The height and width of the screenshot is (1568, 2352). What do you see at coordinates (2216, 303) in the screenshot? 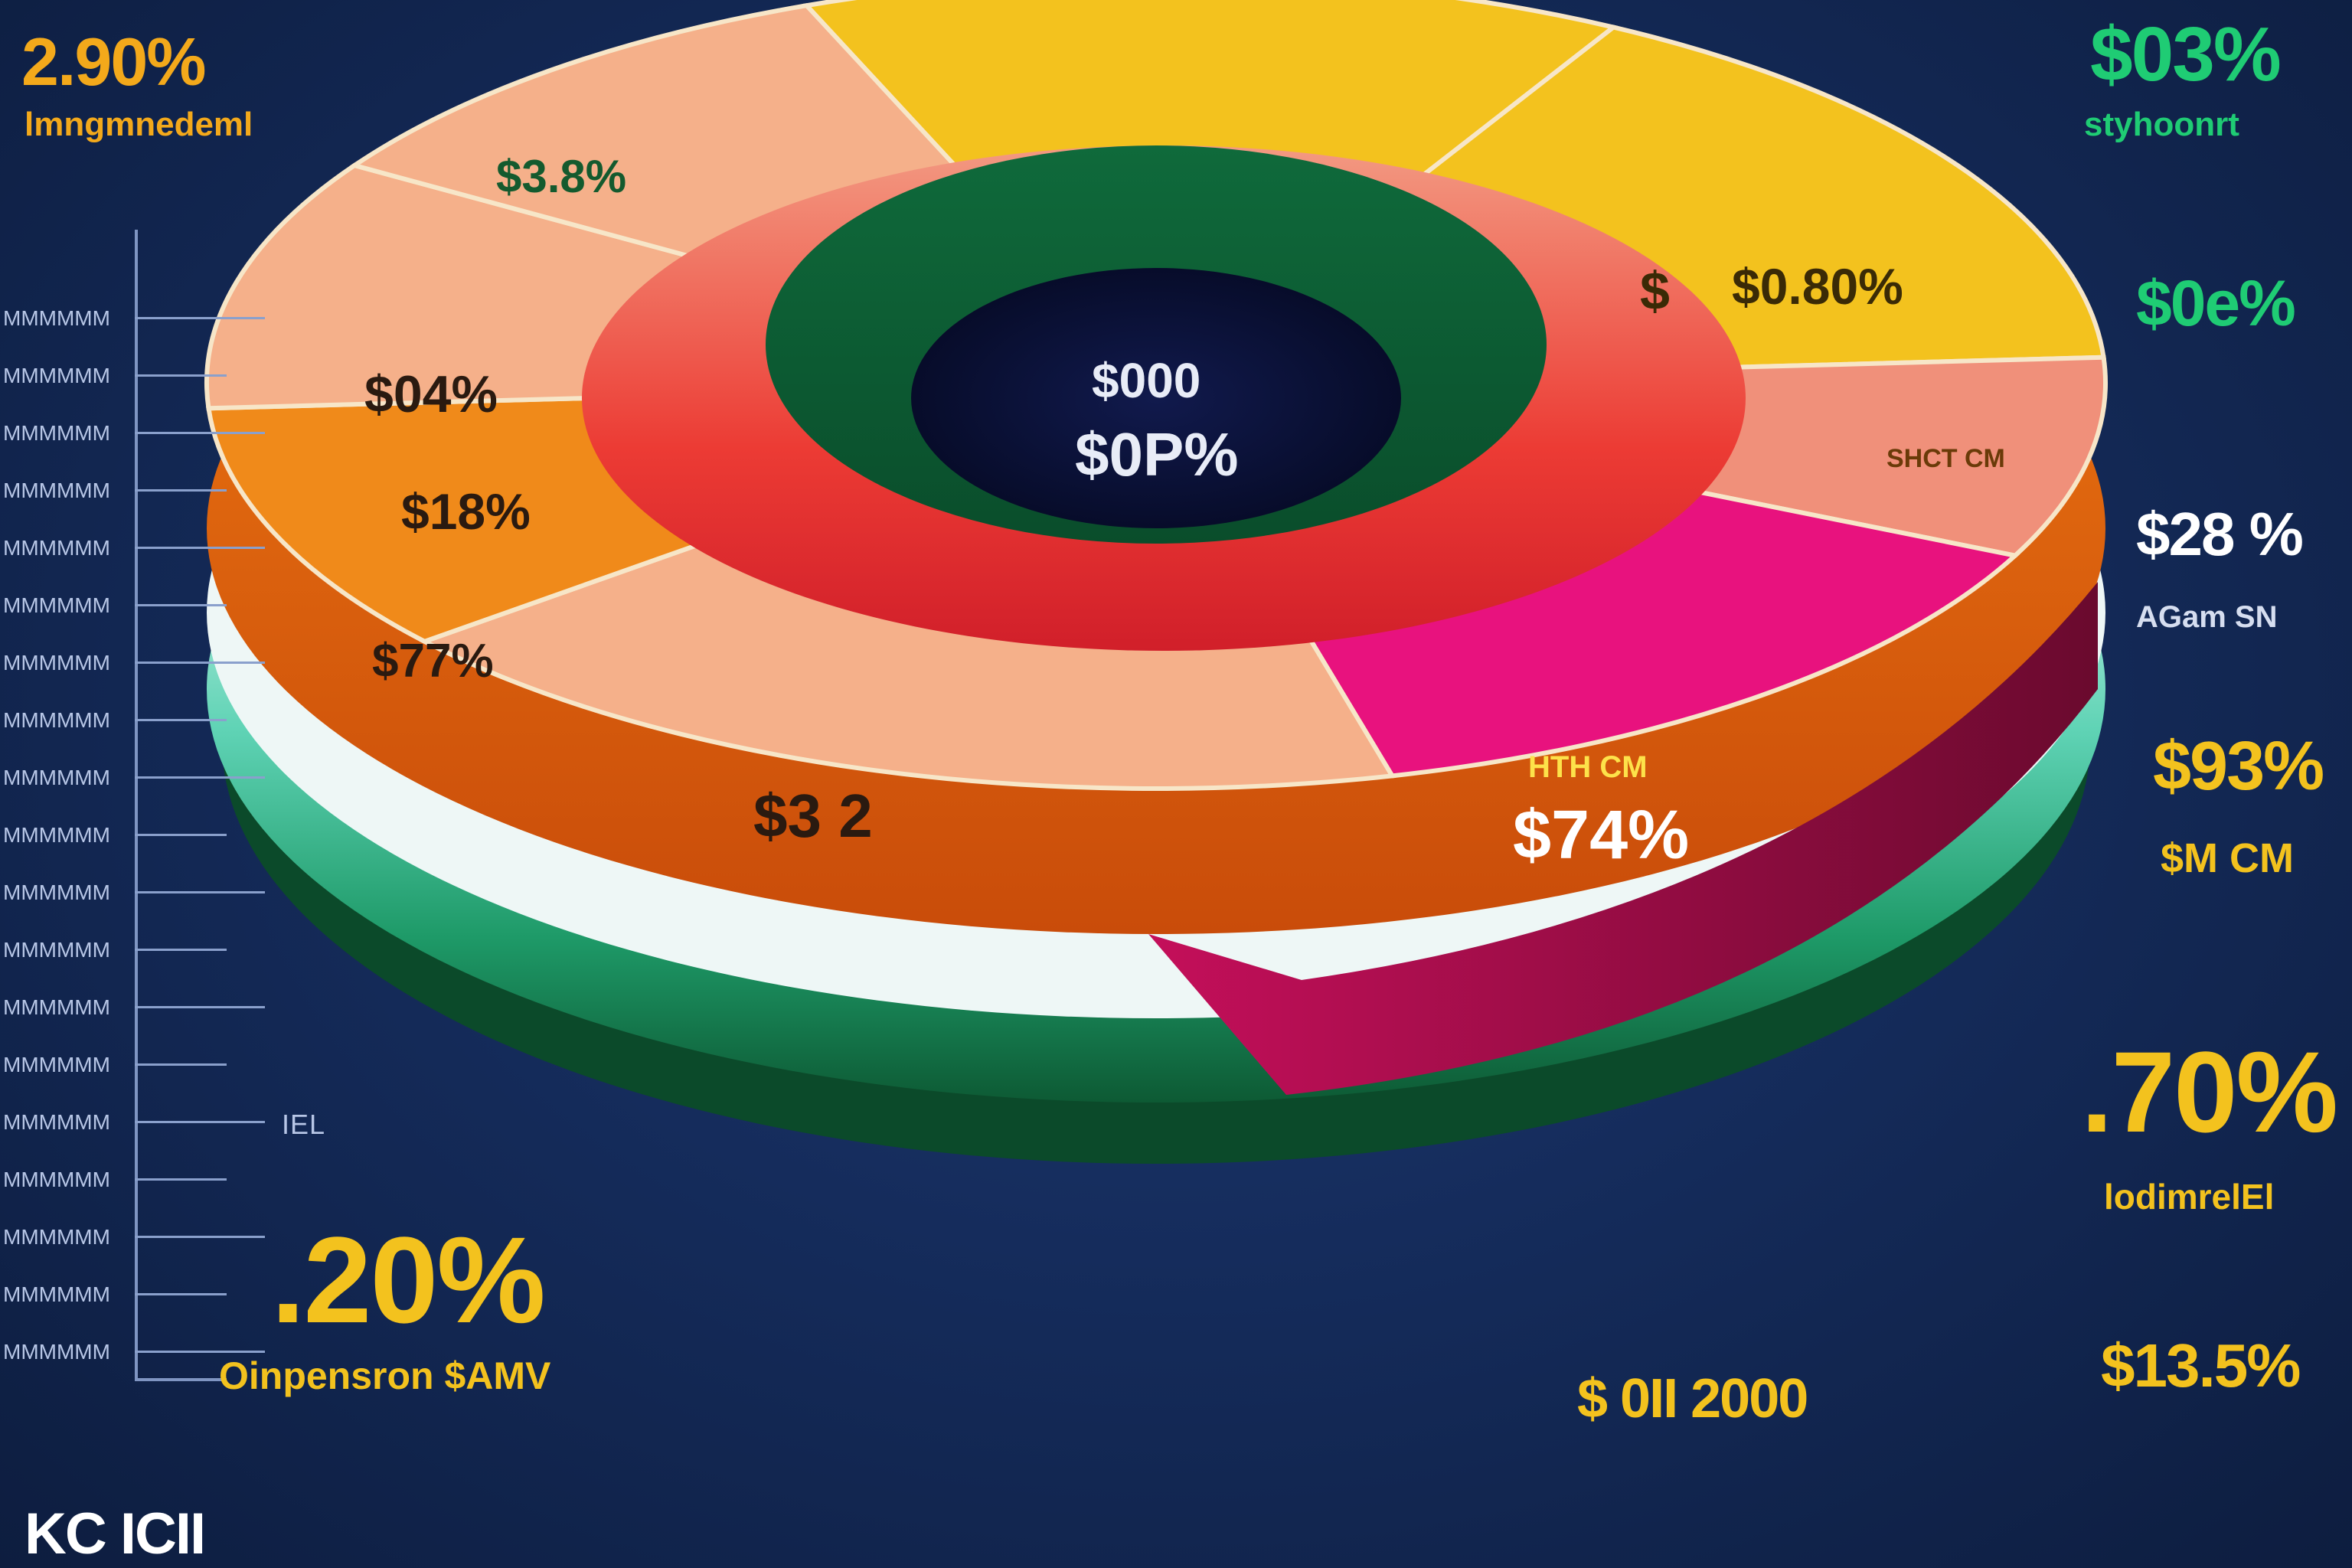
I see `right-1-value: $0e%` at bounding box center [2216, 303].